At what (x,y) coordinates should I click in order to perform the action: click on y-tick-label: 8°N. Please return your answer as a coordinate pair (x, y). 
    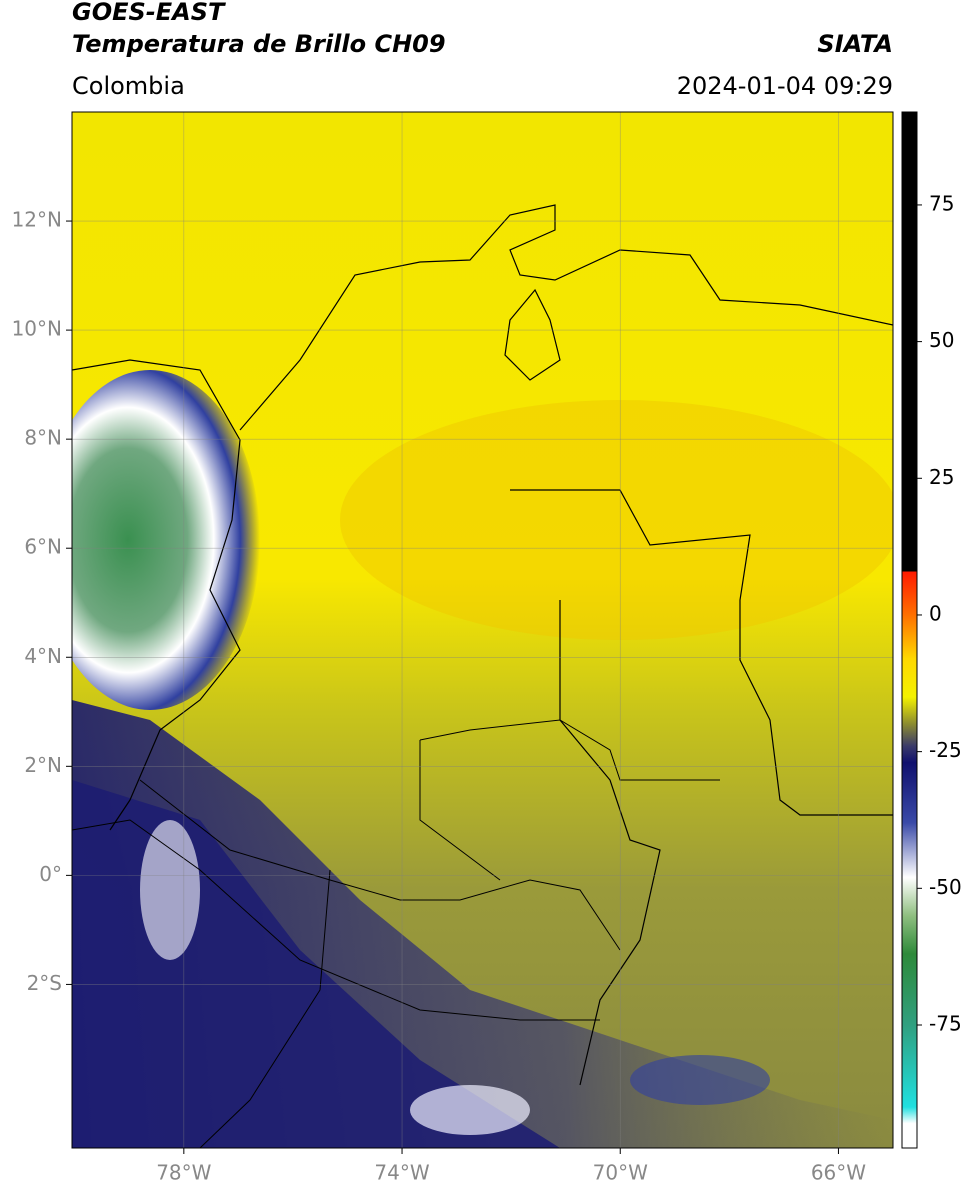
    Looking at the image, I should click on (43, 438).